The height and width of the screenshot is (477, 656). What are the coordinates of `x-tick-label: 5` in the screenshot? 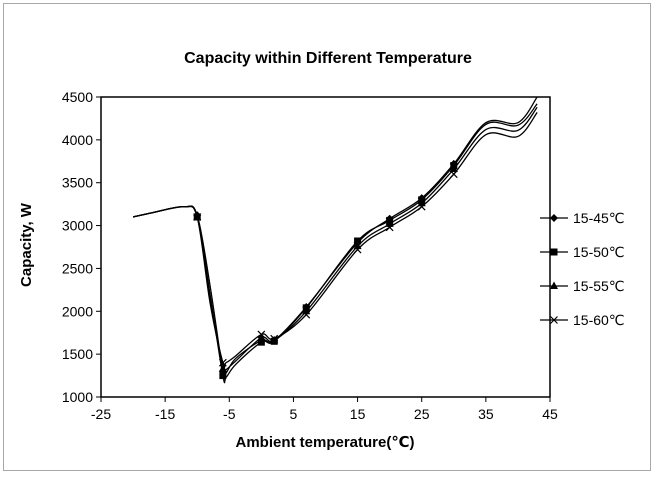 It's located at (294, 414).